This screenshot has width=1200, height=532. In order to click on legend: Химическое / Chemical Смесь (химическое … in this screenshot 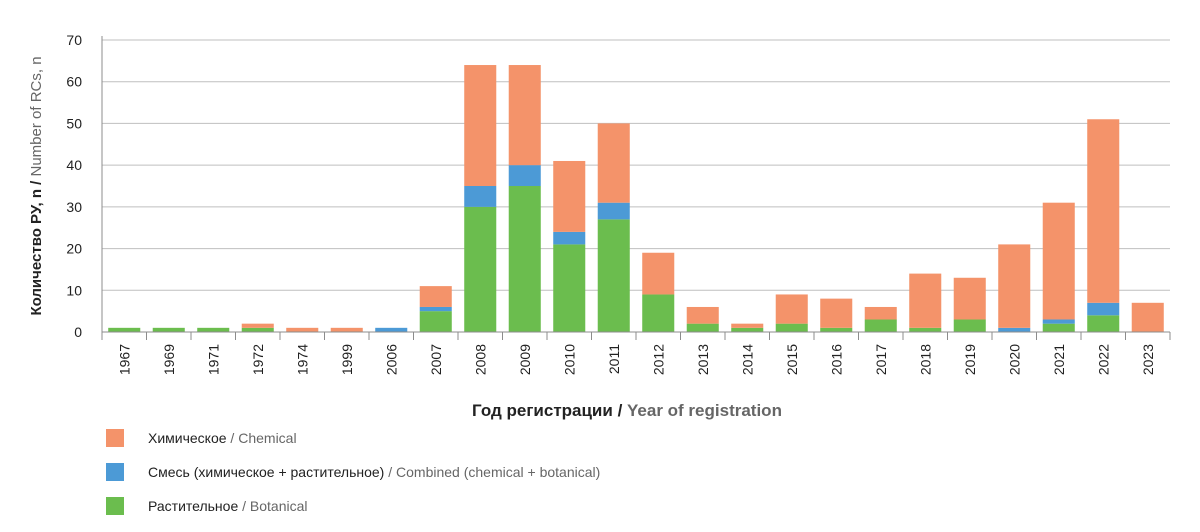, I will do `click(353, 479)`.